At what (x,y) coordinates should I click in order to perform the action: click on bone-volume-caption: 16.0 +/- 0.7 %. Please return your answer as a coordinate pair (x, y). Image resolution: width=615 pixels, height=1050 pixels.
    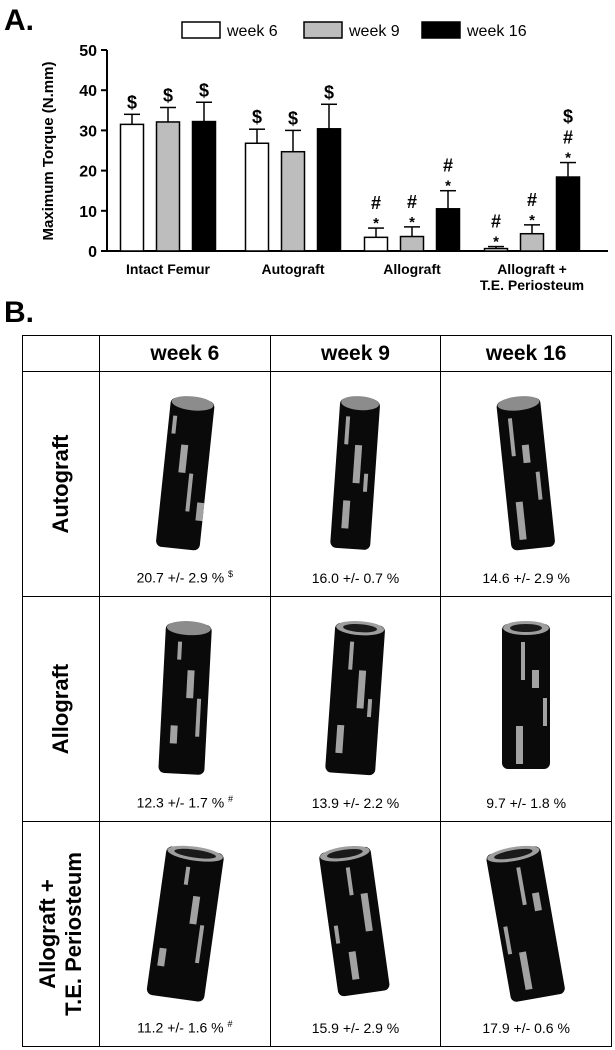
    Looking at the image, I should click on (355, 578).